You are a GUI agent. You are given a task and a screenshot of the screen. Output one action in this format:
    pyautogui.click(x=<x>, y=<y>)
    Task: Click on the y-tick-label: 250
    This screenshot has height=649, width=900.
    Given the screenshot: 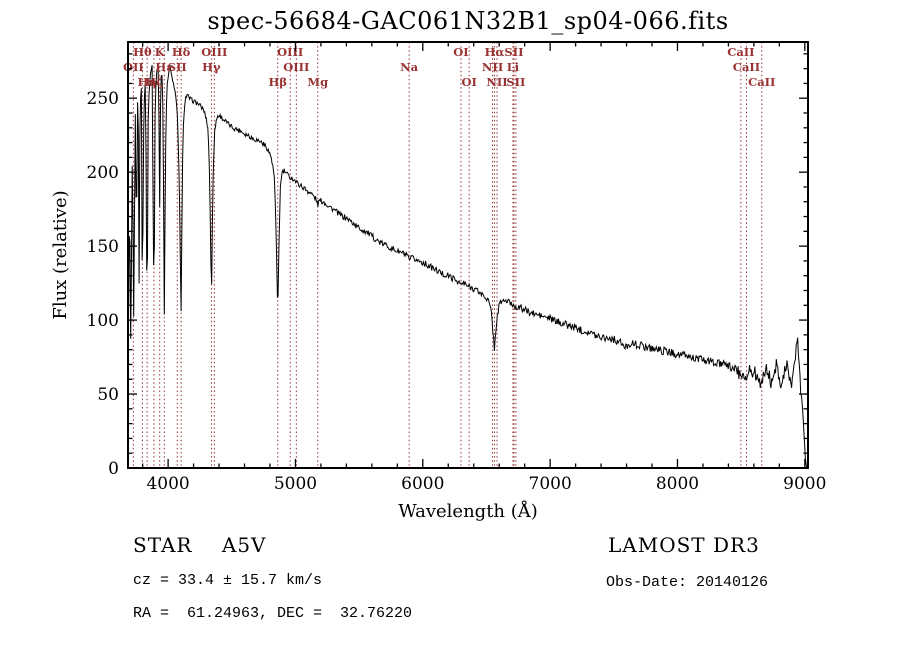 What is the action you would take?
    pyautogui.click(x=103, y=99)
    